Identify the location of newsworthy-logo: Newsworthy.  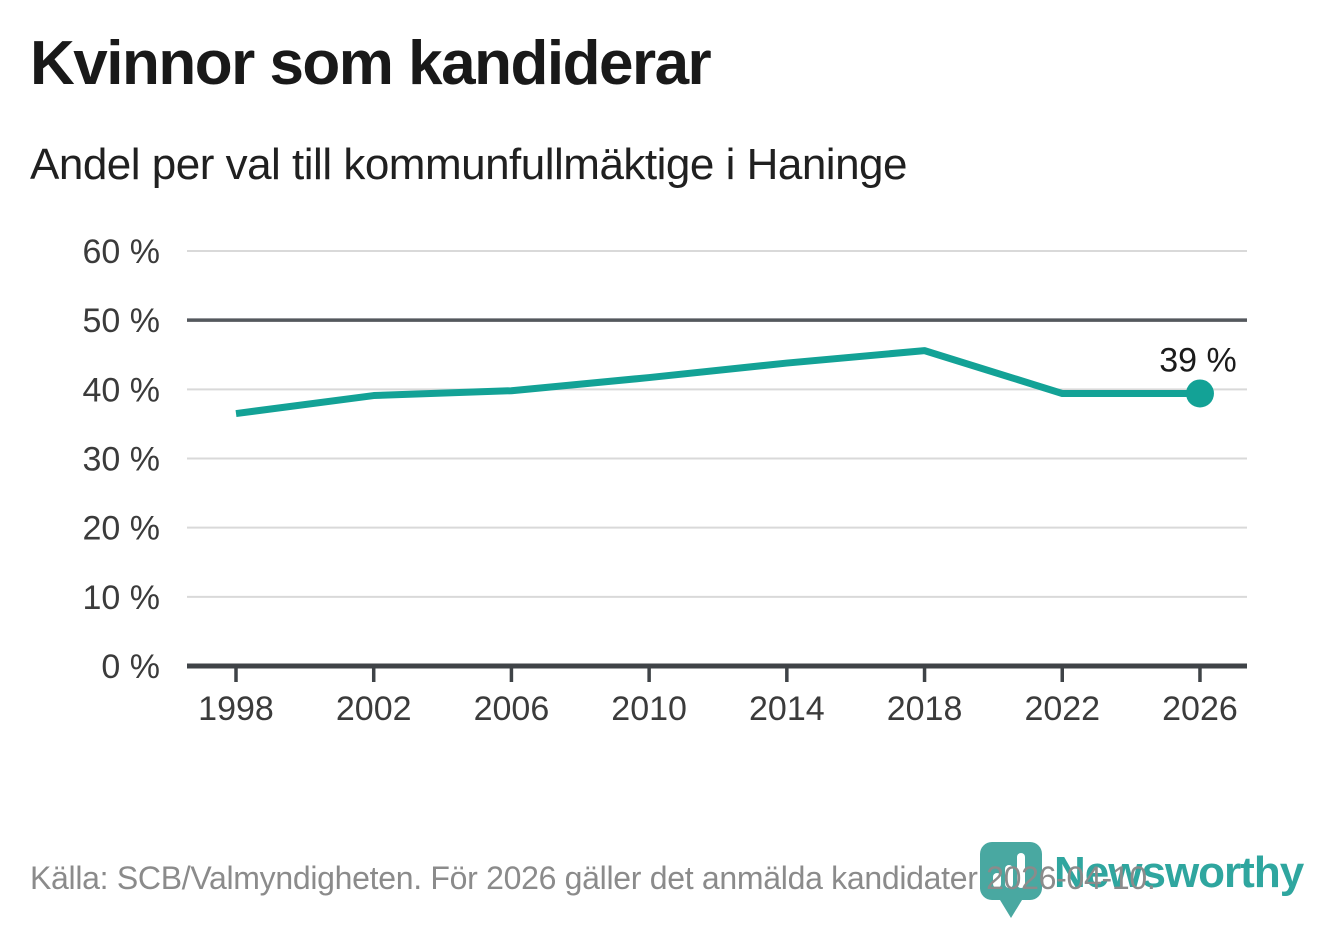
(1142, 880).